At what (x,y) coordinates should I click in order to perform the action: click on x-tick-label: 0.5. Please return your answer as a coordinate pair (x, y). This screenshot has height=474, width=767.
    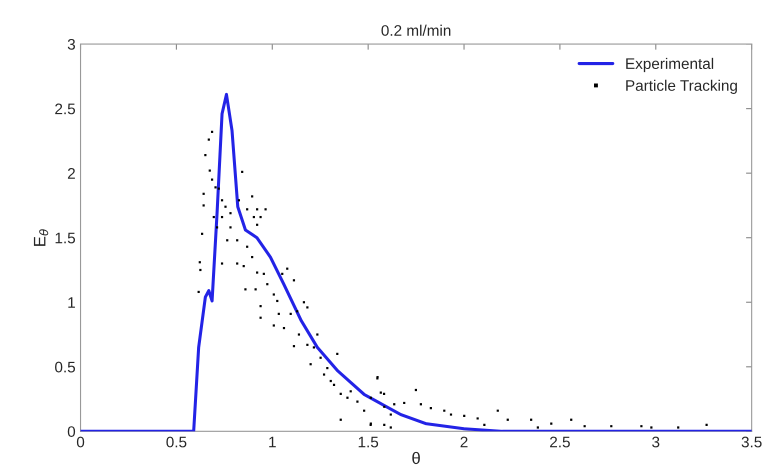
    Looking at the image, I should click on (176, 442).